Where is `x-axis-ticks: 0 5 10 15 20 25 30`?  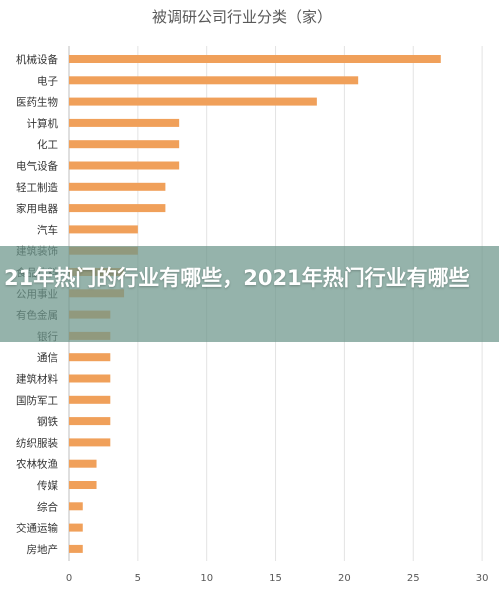 x-axis-ticks: 0 5 10 15 20 25 30 is located at coordinates (277, 578).